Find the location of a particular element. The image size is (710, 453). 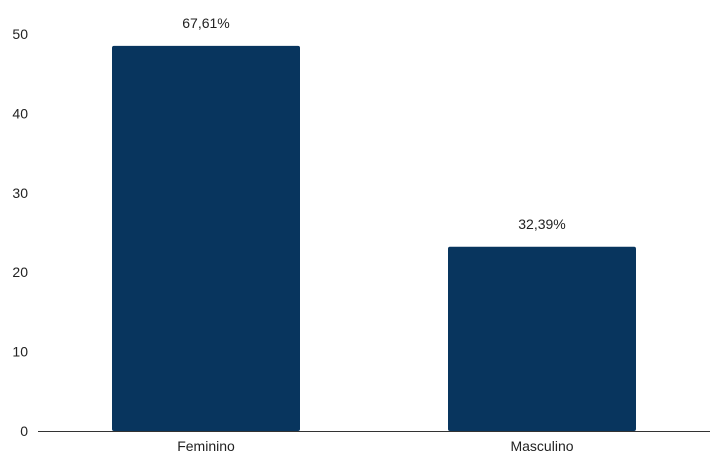

x-tick-label-feminino: Feminino is located at coordinates (206, 445).